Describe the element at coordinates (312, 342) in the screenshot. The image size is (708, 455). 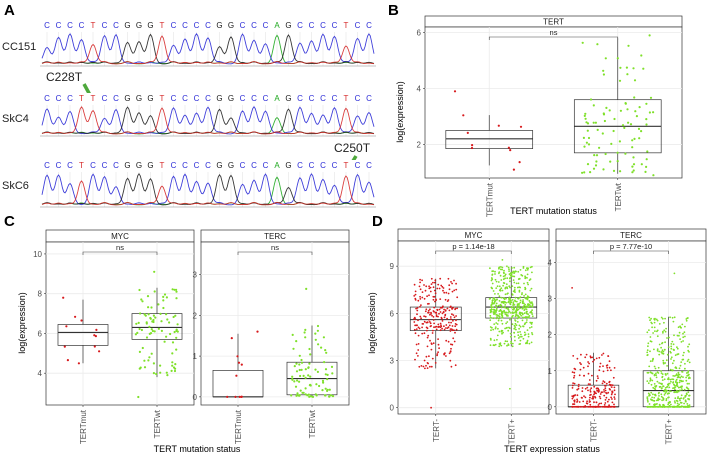
I see `box-TERTwt` at that location.